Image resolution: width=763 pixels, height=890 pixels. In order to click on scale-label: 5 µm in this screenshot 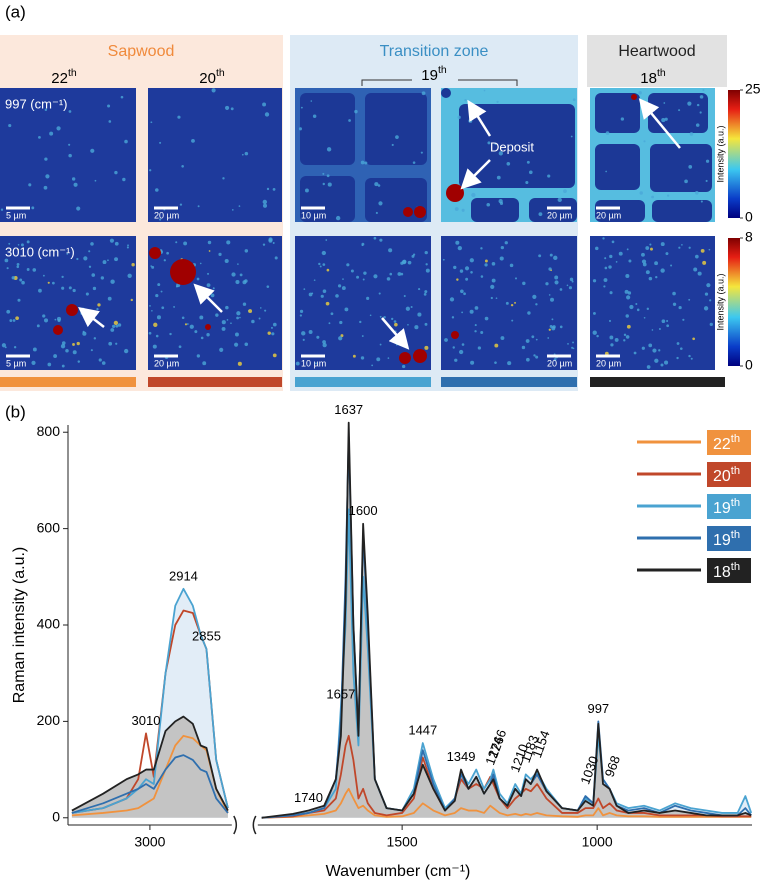, I will do `click(16, 363)`.